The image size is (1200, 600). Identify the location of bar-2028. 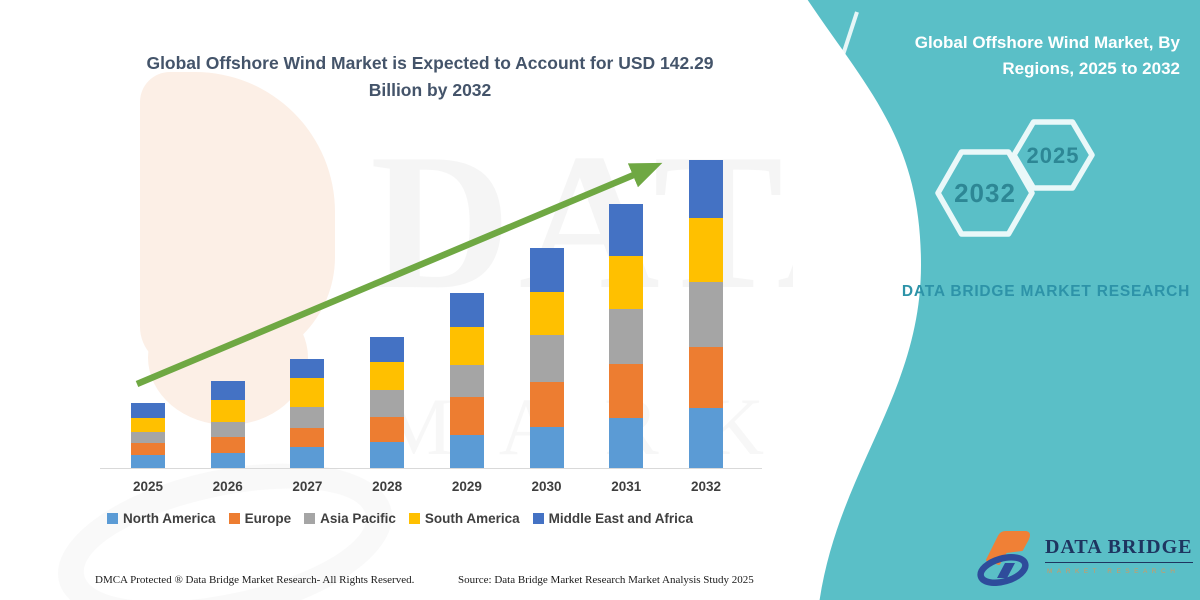
(387, 402).